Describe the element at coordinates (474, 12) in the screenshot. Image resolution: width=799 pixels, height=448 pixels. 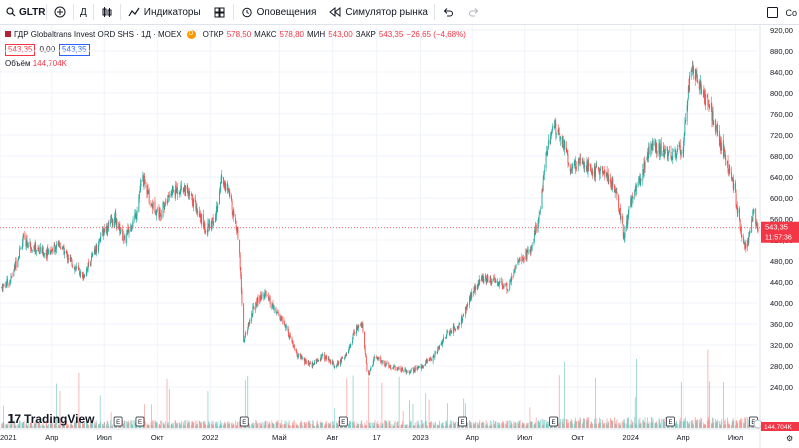
I see `redo-button` at that location.